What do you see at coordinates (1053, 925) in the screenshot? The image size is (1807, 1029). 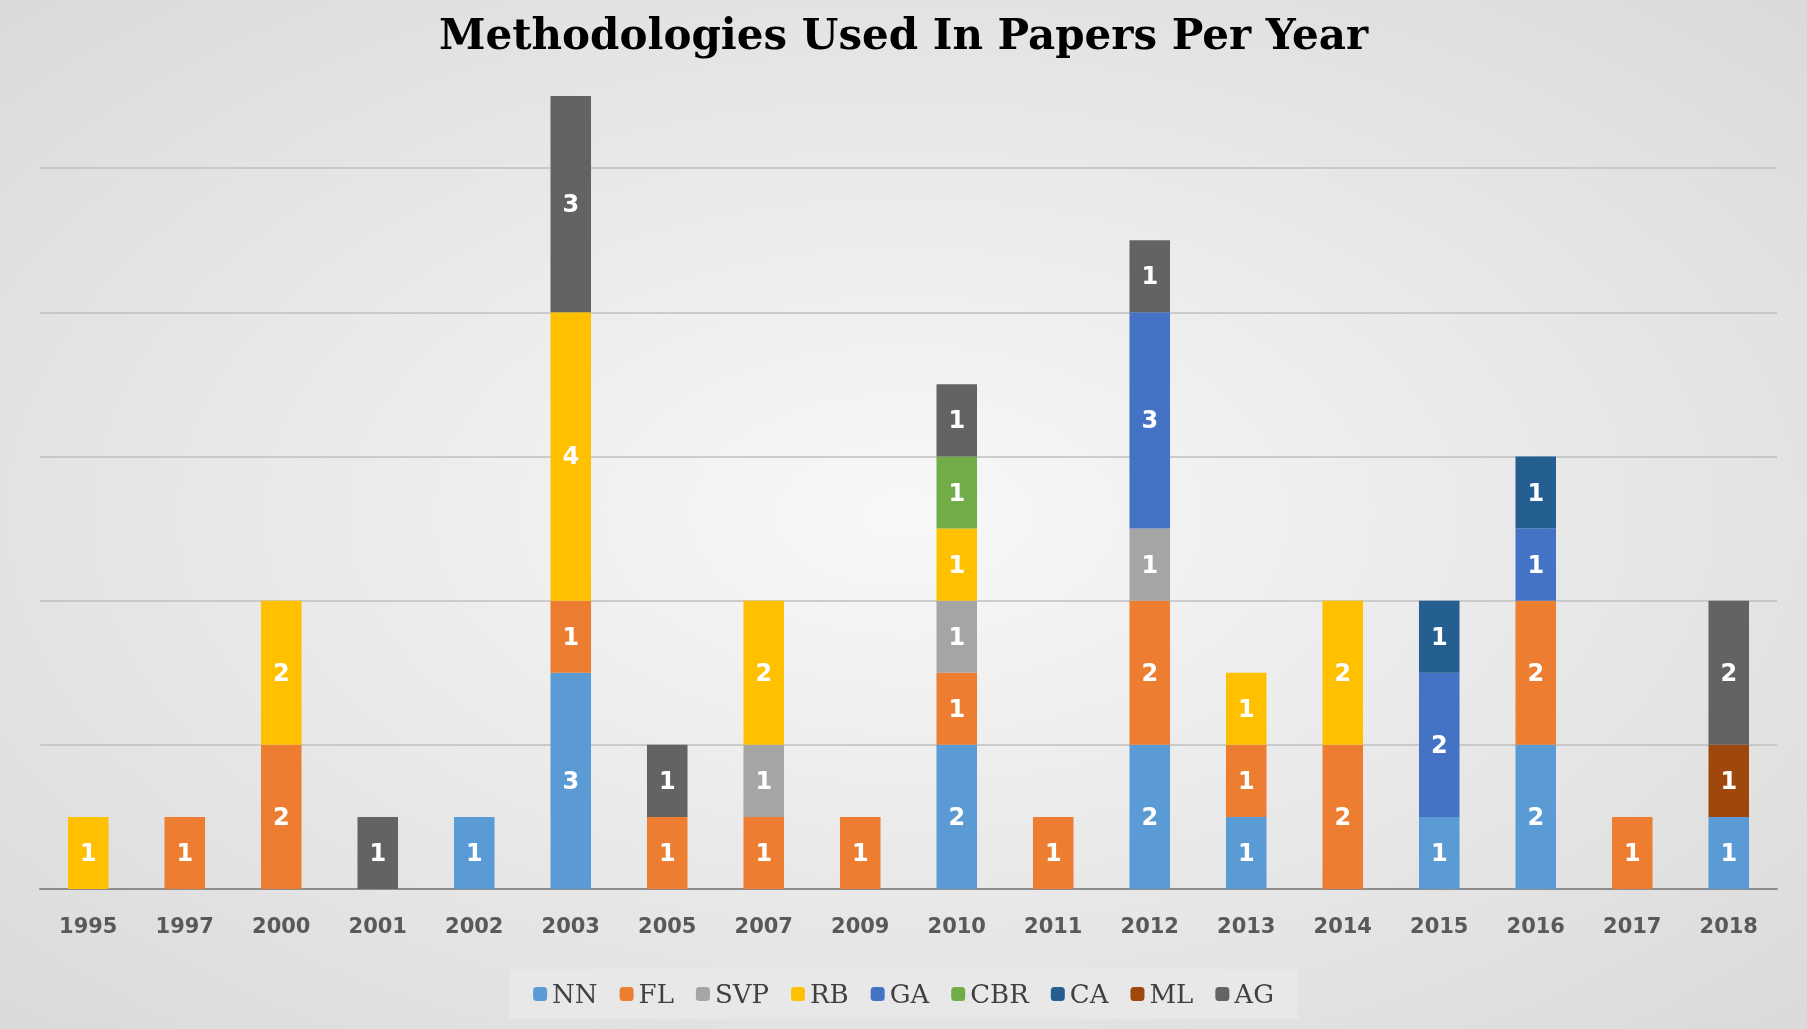 I see `x-tick-label: 2011` at bounding box center [1053, 925].